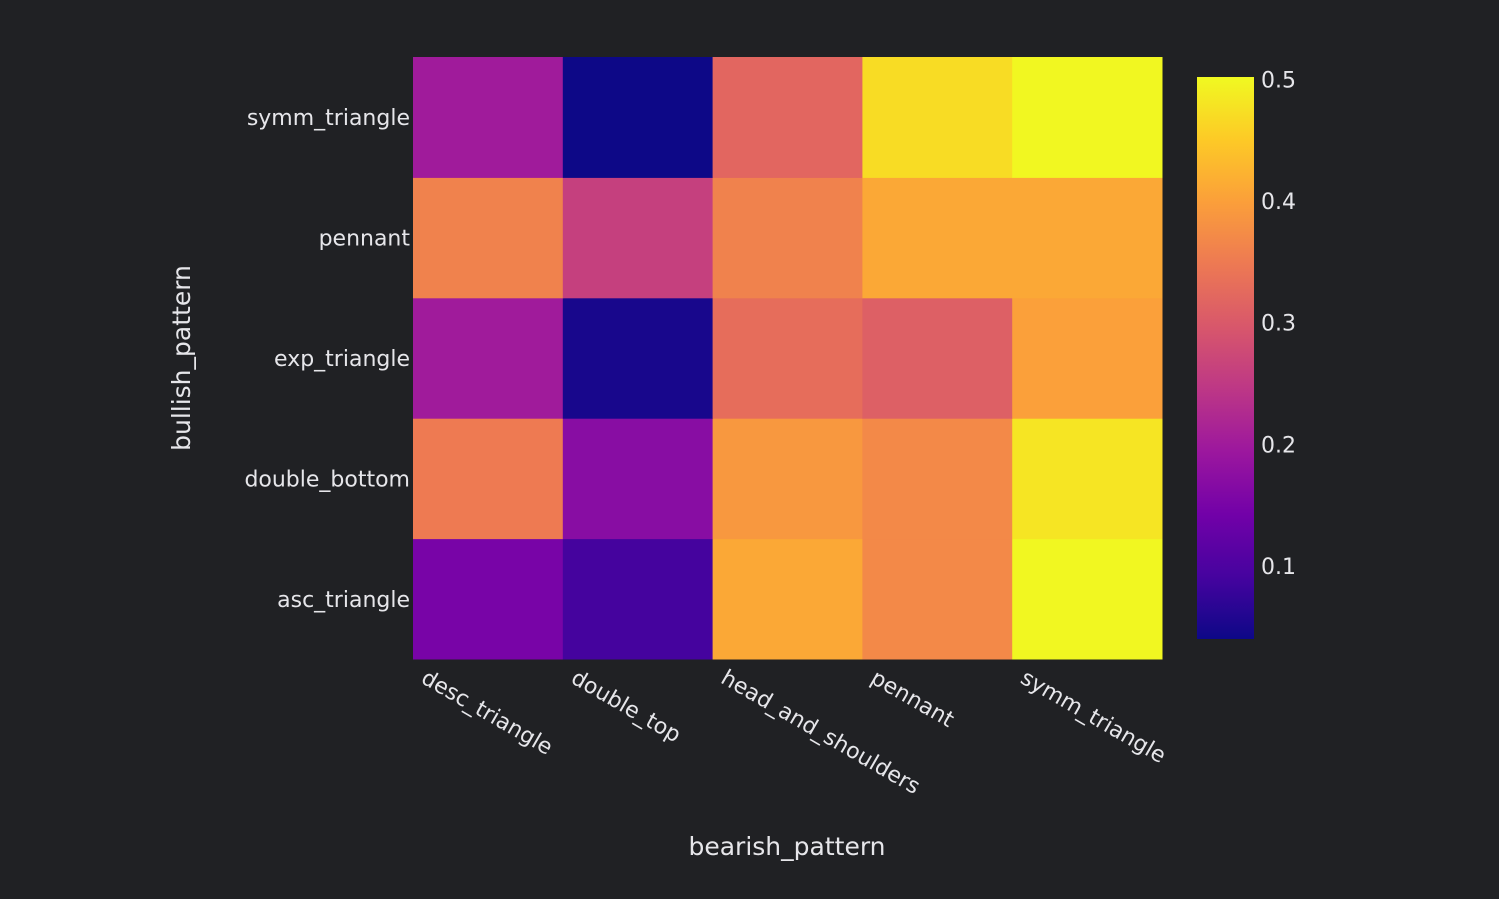 Image resolution: width=1499 pixels, height=899 pixels. Describe the element at coordinates (488, 358) in the screenshot. I see `heatmap-cell-exp_triangle-desc_triangle` at that location.